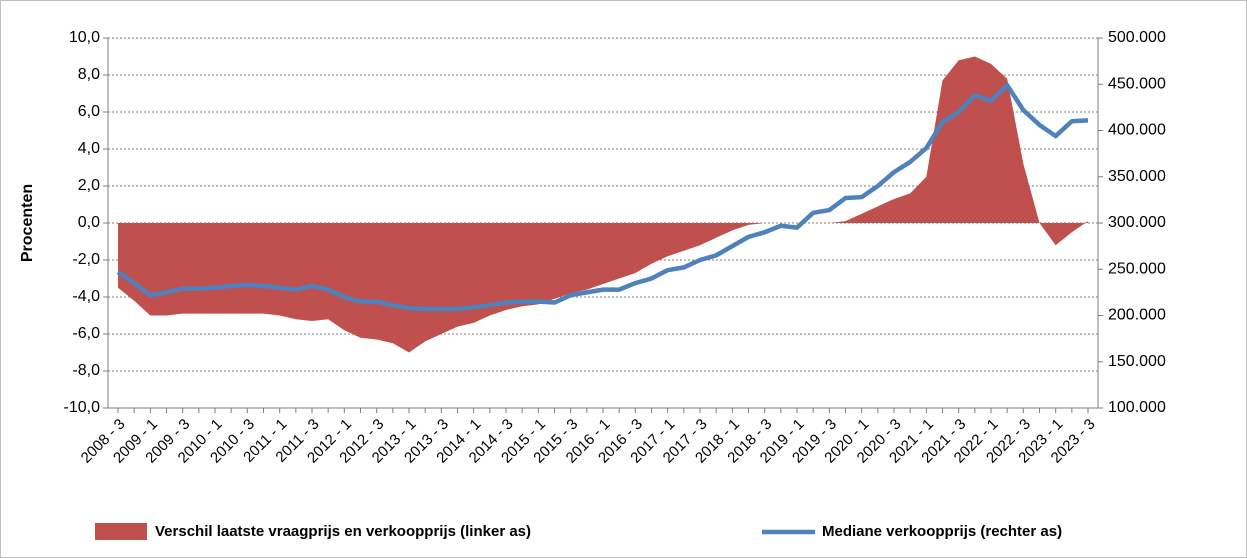 The width and height of the screenshot is (1247, 558). Describe the element at coordinates (1137, 407) in the screenshot. I see `y2-tick-label: 100.000` at that location.